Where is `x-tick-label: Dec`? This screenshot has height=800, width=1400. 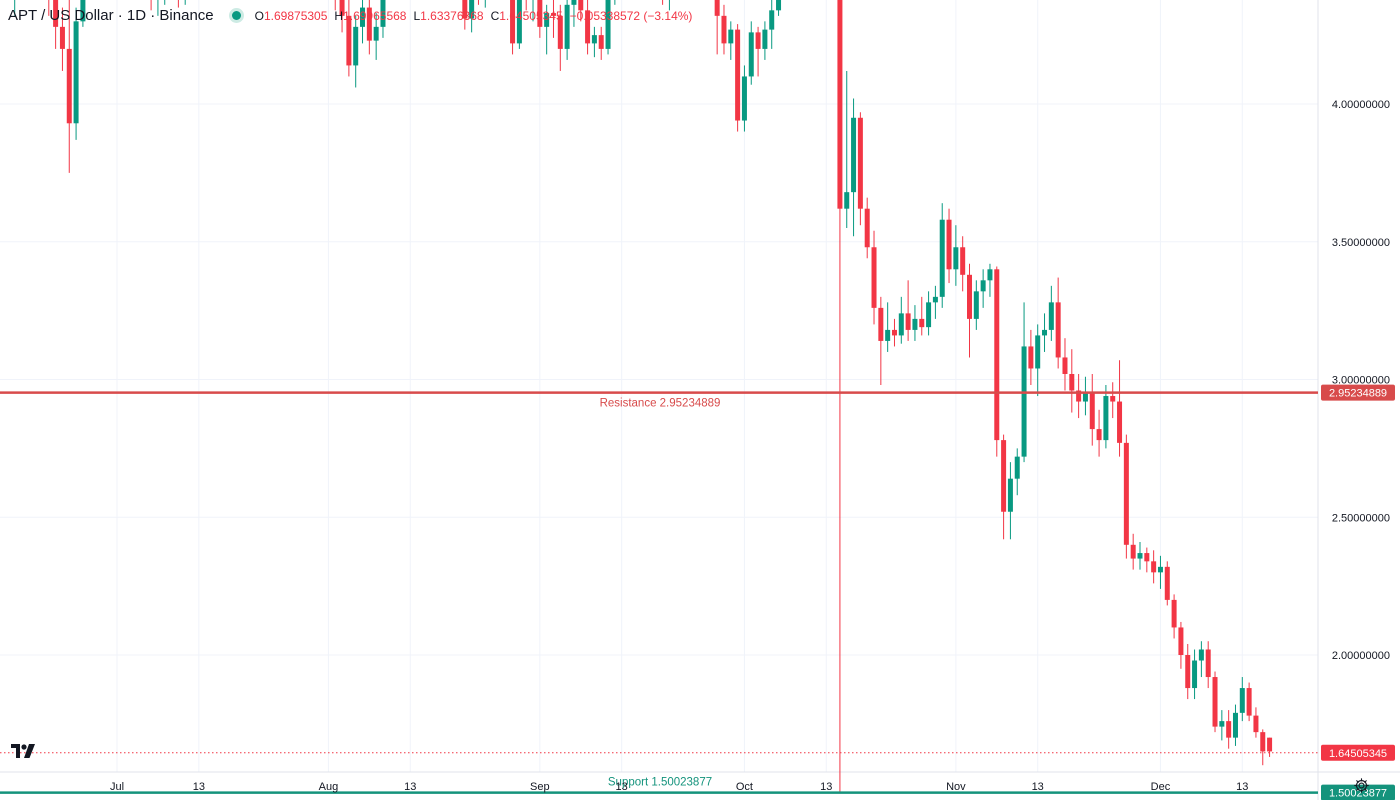 x-tick-label: Dec is located at coordinates (1161, 787).